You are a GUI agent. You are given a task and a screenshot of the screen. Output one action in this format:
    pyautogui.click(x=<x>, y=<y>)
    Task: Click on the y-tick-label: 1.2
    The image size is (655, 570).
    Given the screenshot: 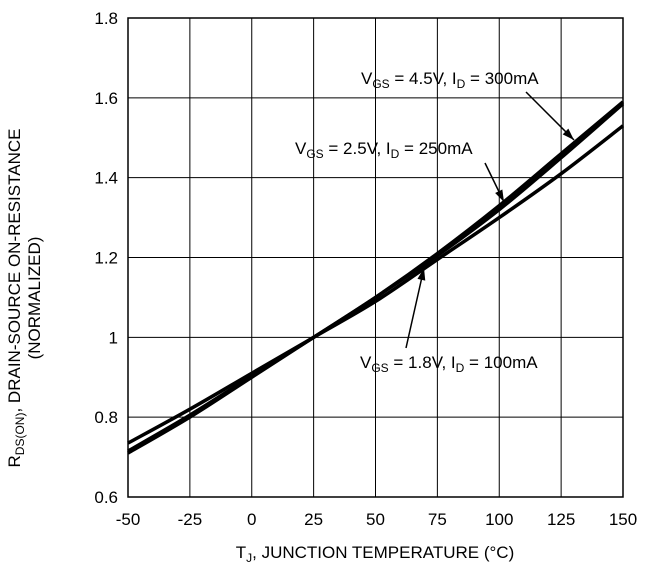 What is the action you would take?
    pyautogui.click(x=106, y=258)
    